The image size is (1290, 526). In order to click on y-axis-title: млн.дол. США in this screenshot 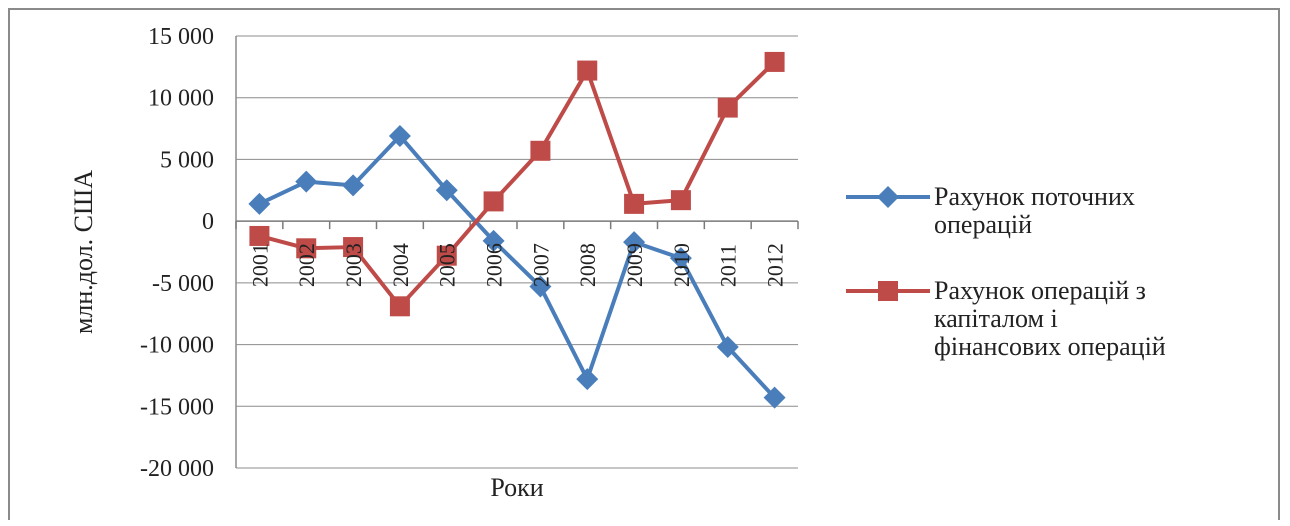, I will do `click(83, 252)`.